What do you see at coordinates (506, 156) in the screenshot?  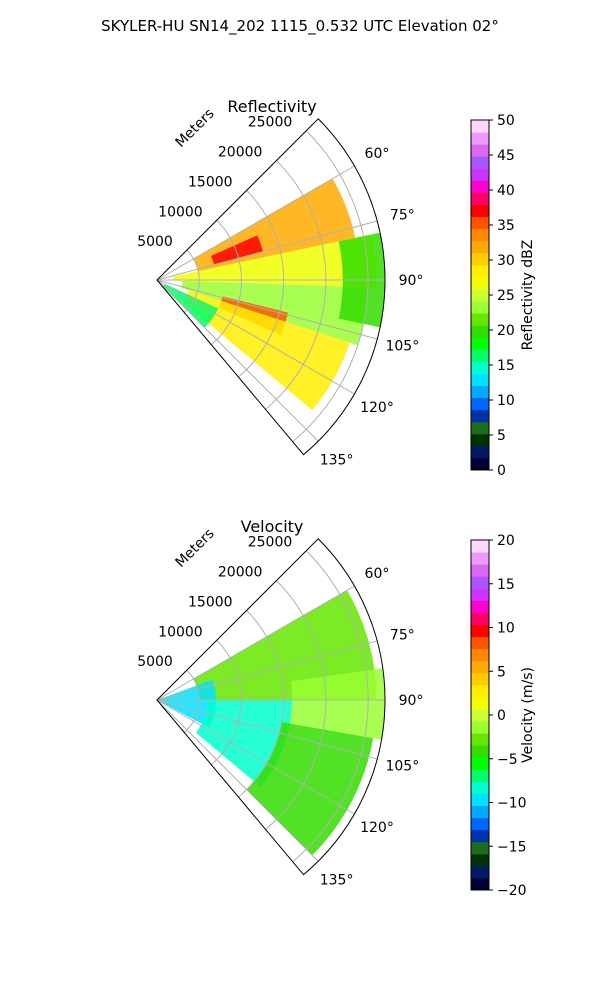 I see `colorbar-tick-label: 45` at bounding box center [506, 156].